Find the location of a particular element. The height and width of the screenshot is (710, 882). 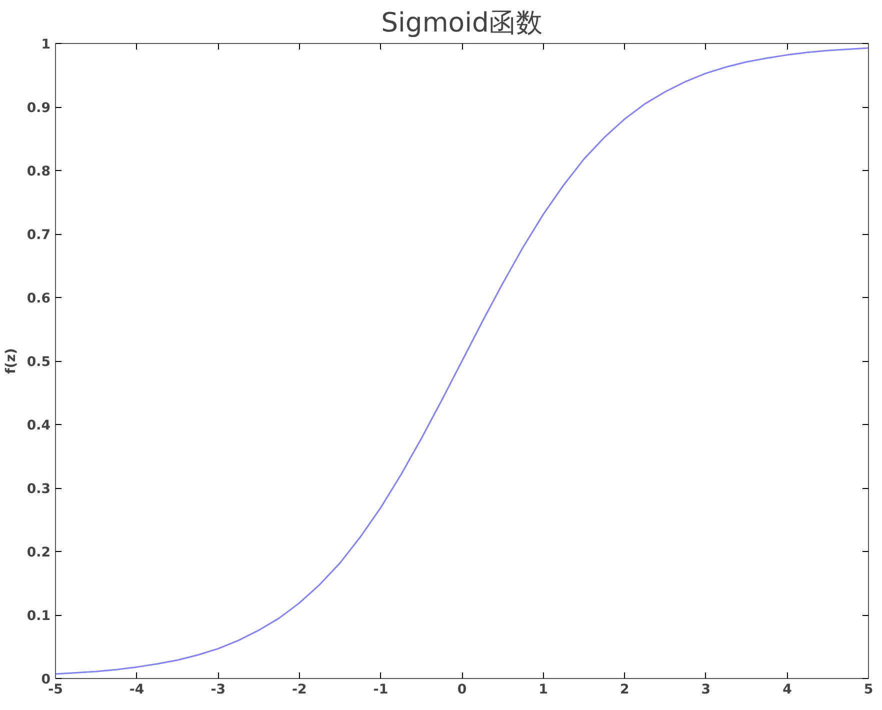

y-tick-label: 0.4 is located at coordinates (38, 426).